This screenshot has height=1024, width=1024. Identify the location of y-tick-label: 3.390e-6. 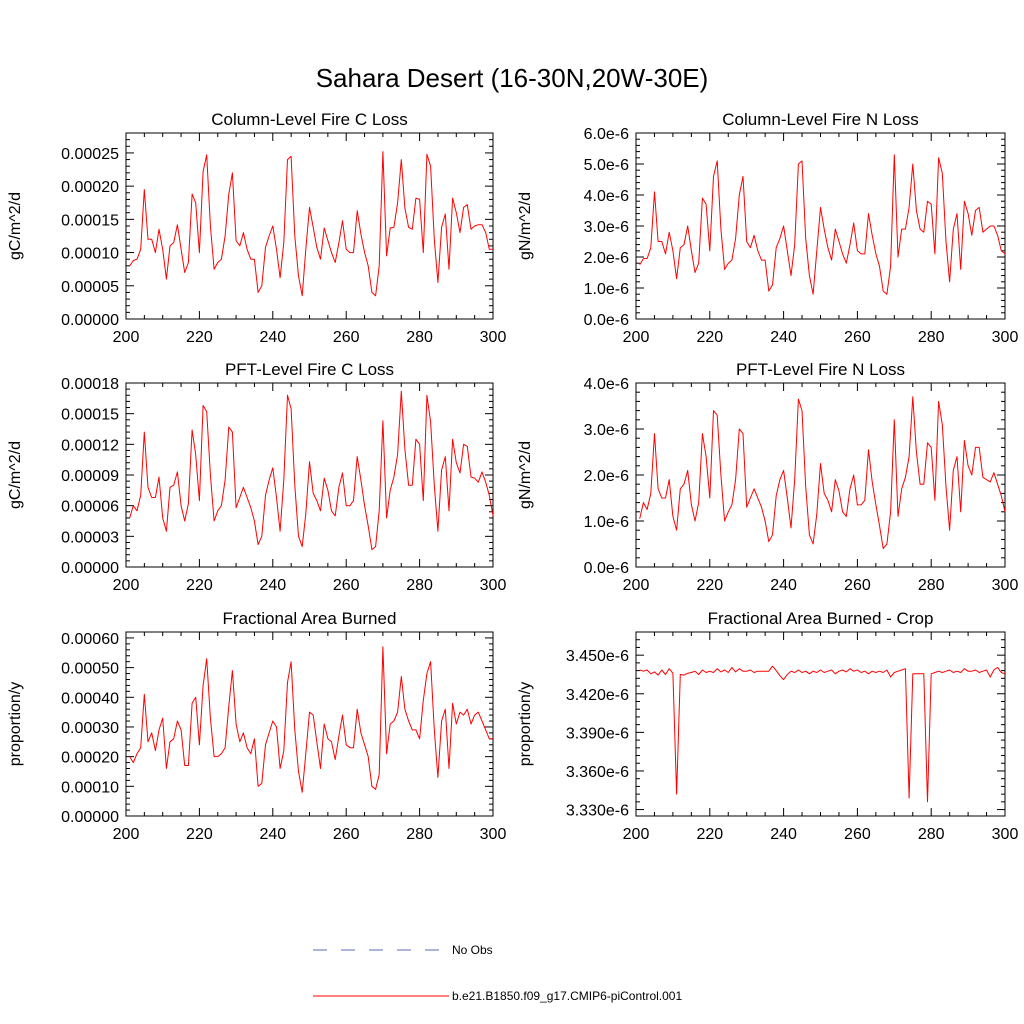
(597, 733).